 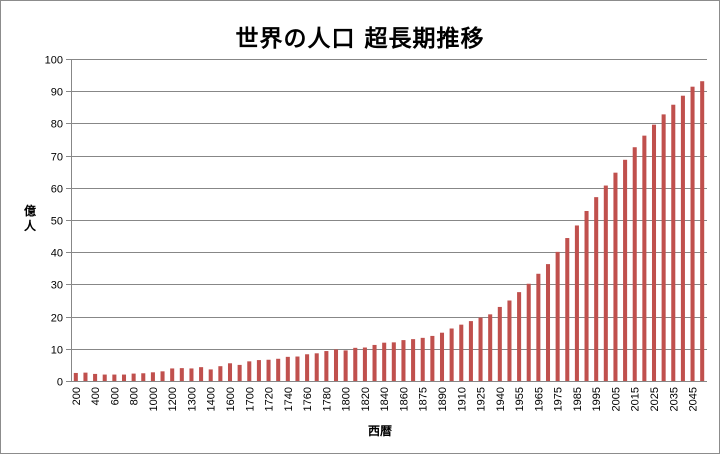 What do you see at coordinates (655, 399) in the screenshot?
I see `x-tick-label: 2025` at bounding box center [655, 399].